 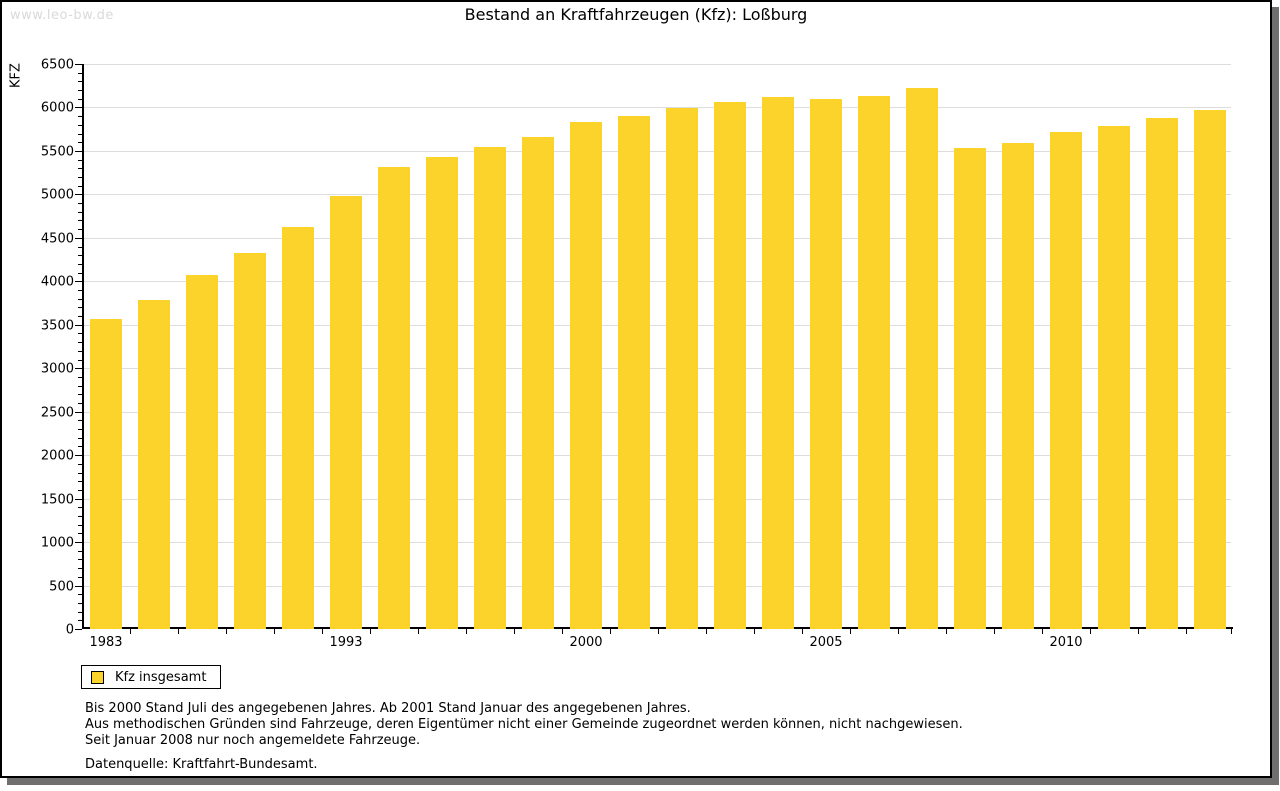 I want to click on y-tick-label-4500: 4500, so click(x=57, y=239).